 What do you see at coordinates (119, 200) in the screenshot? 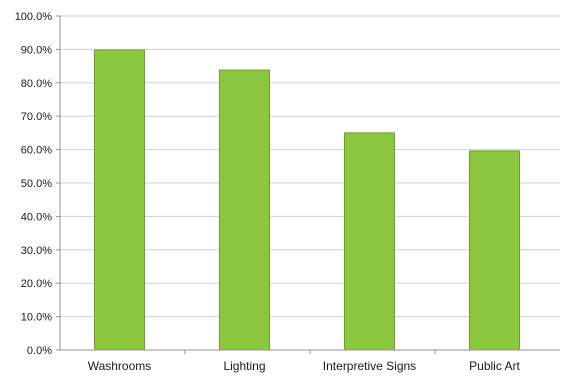
I see `bar-washrooms` at bounding box center [119, 200].